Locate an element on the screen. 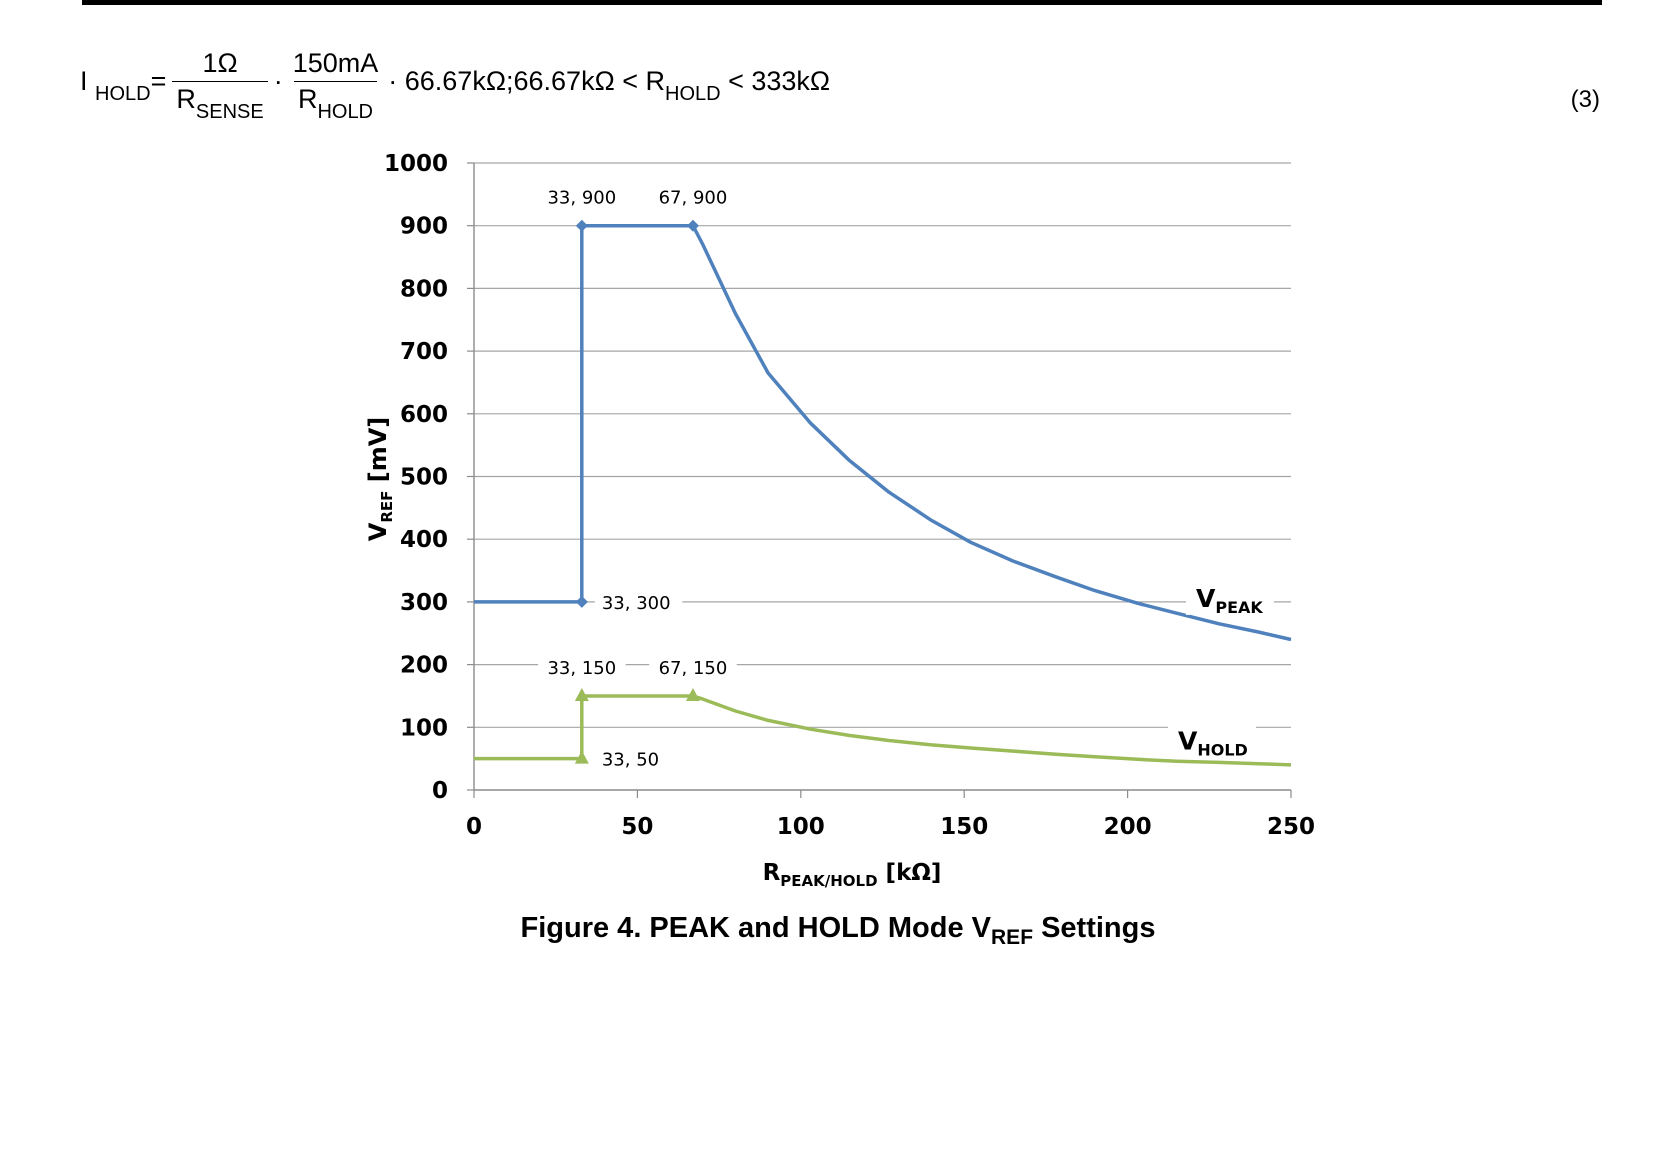 The image size is (1676, 1150). y-tick-label-500: 500 is located at coordinates (424, 478).